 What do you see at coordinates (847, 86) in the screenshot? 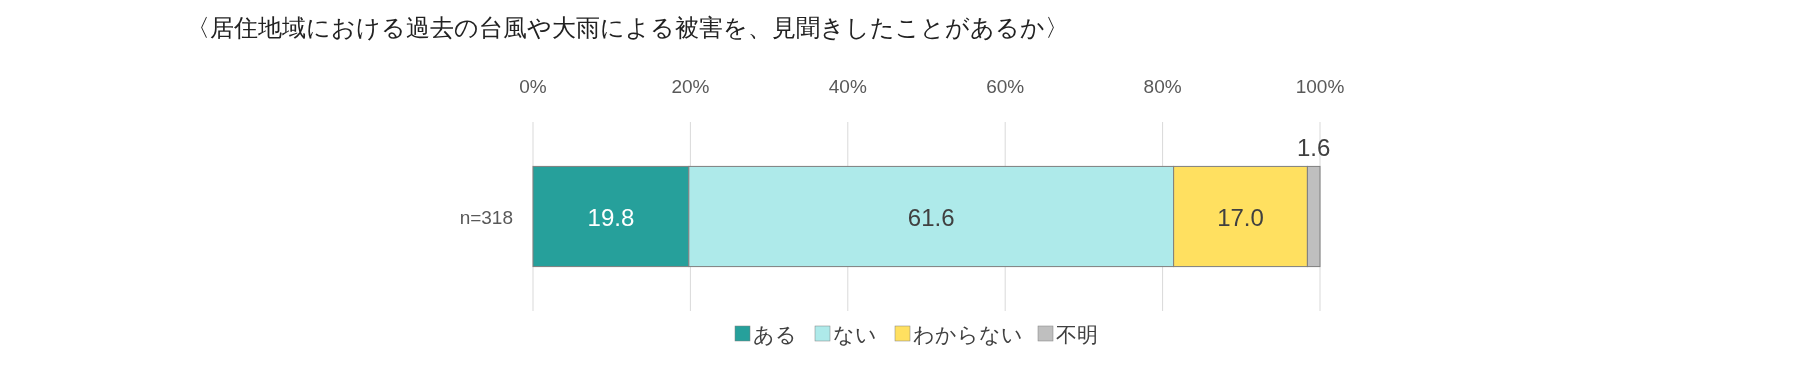
I see `x-tick-label: 40%` at bounding box center [847, 86].